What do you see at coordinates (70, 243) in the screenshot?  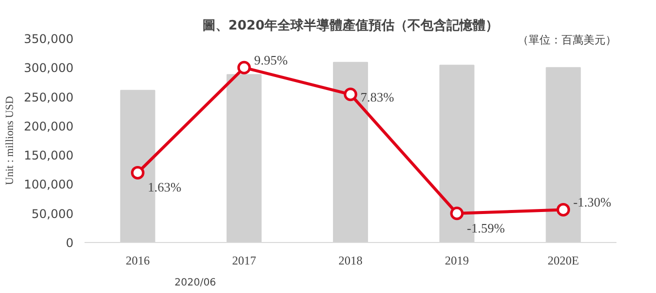 I see `y-tick-label: 0` at bounding box center [70, 243].